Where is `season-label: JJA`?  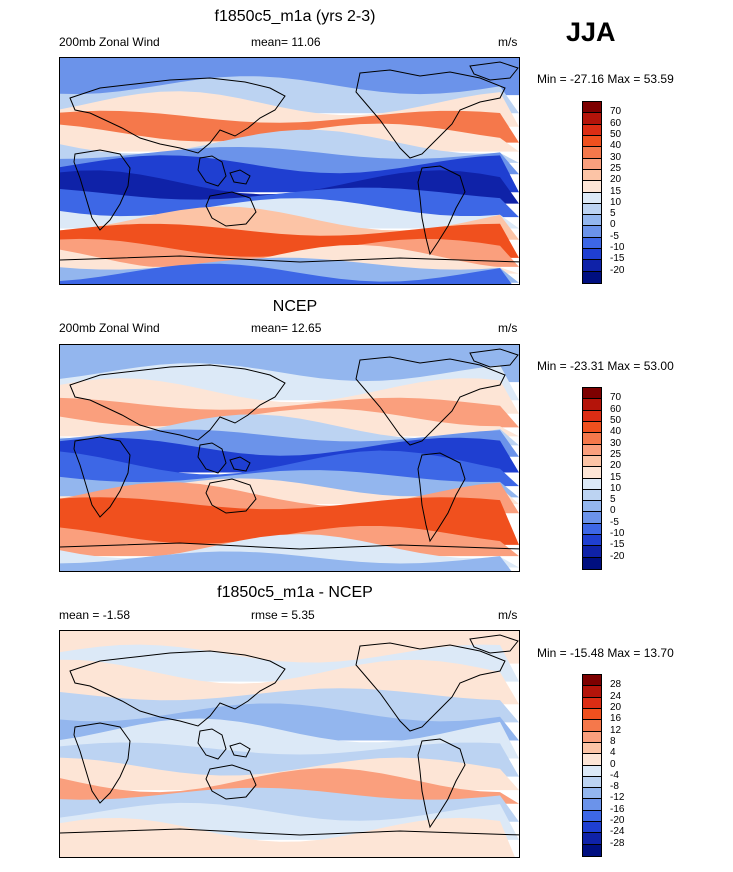
season-label: JJA is located at coordinates (591, 32).